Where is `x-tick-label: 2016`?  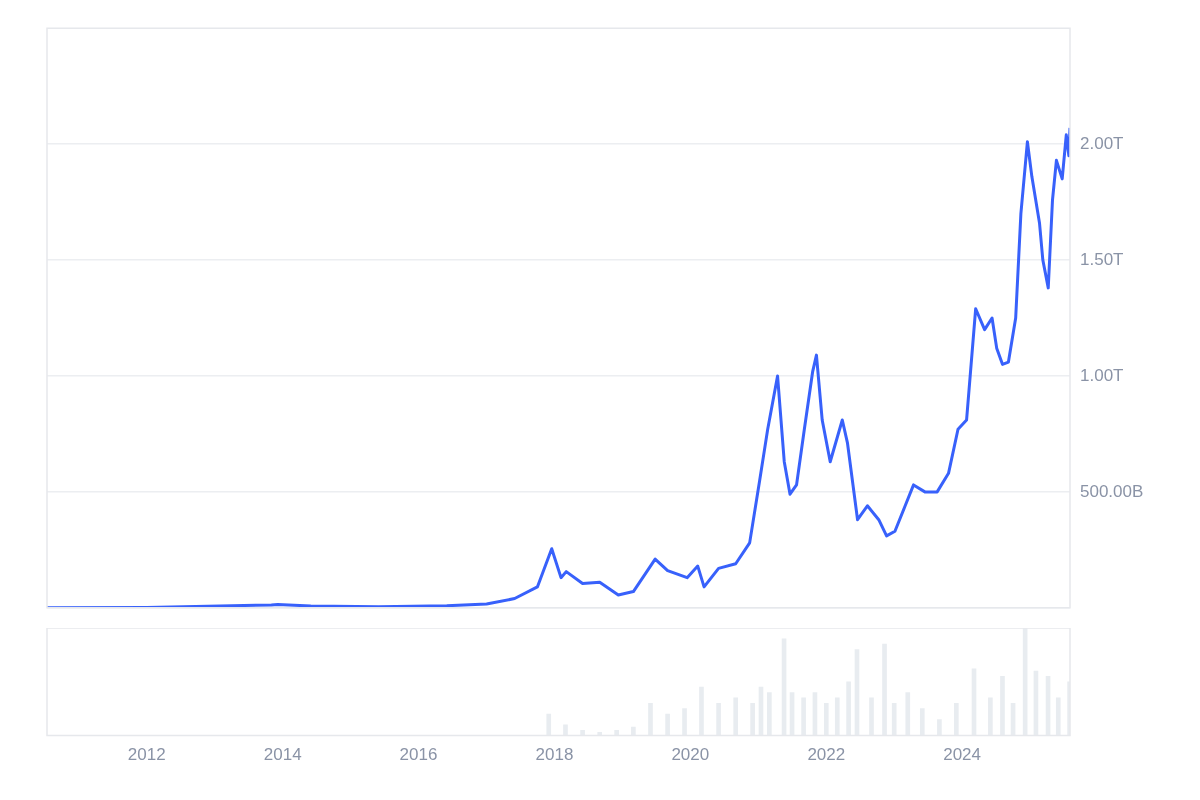
x-tick-label: 2016 is located at coordinates (418, 755).